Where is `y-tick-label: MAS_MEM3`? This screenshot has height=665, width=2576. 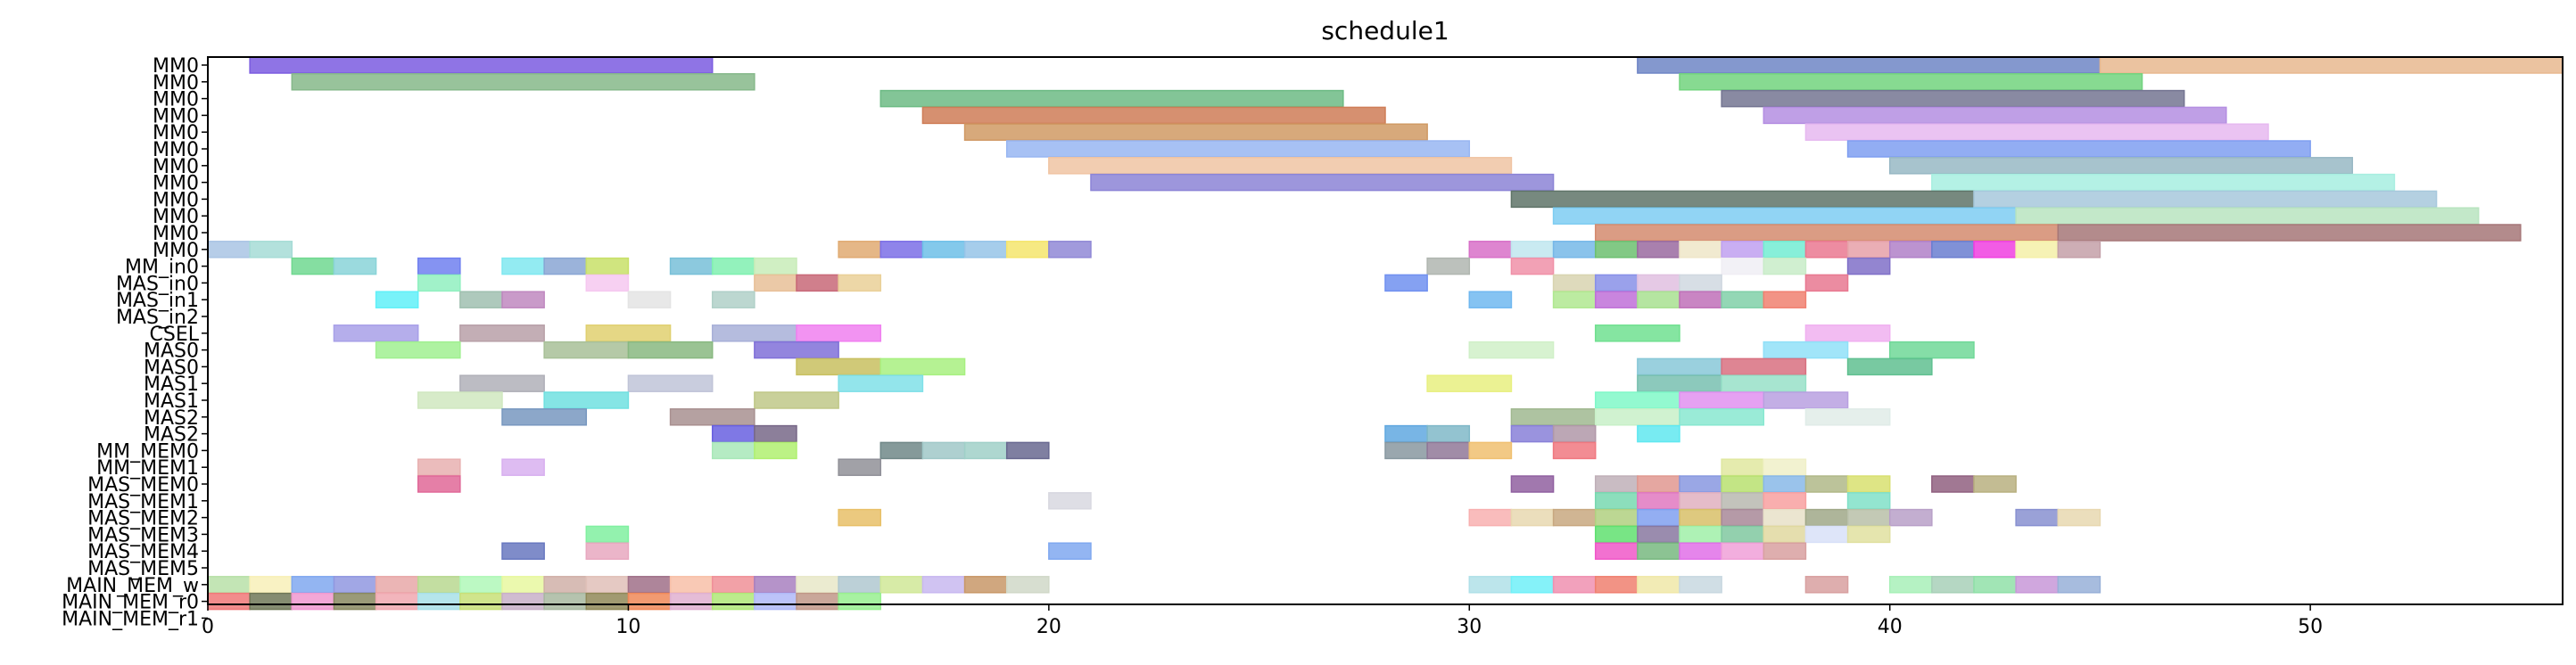 y-tick-label: MAS_MEM3 is located at coordinates (143, 535).